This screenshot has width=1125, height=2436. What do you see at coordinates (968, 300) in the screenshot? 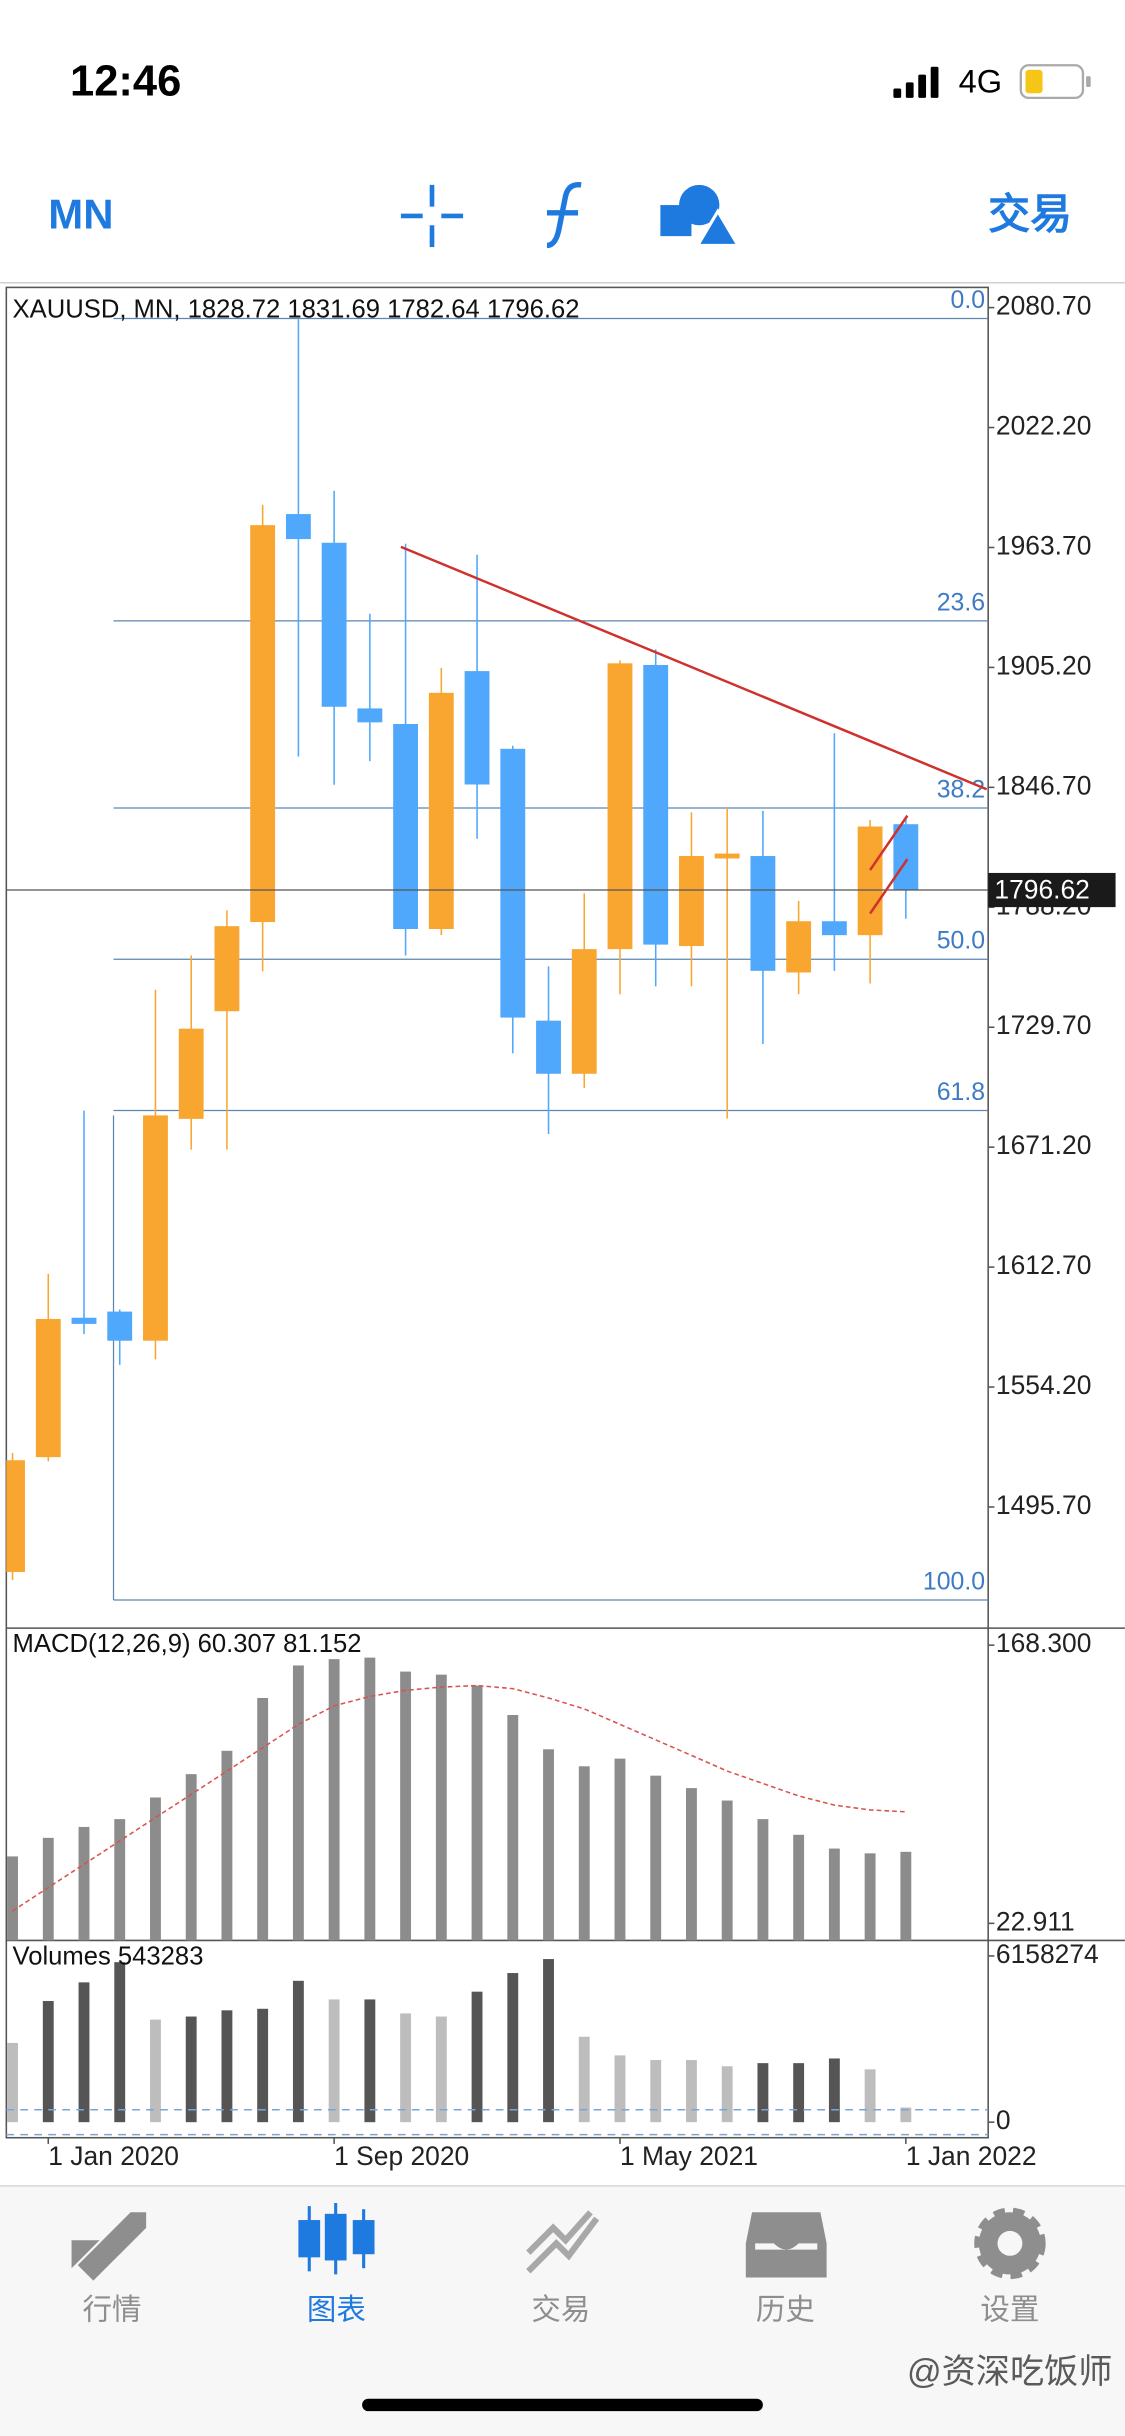
I see `fib-label: 0.0` at bounding box center [968, 300].